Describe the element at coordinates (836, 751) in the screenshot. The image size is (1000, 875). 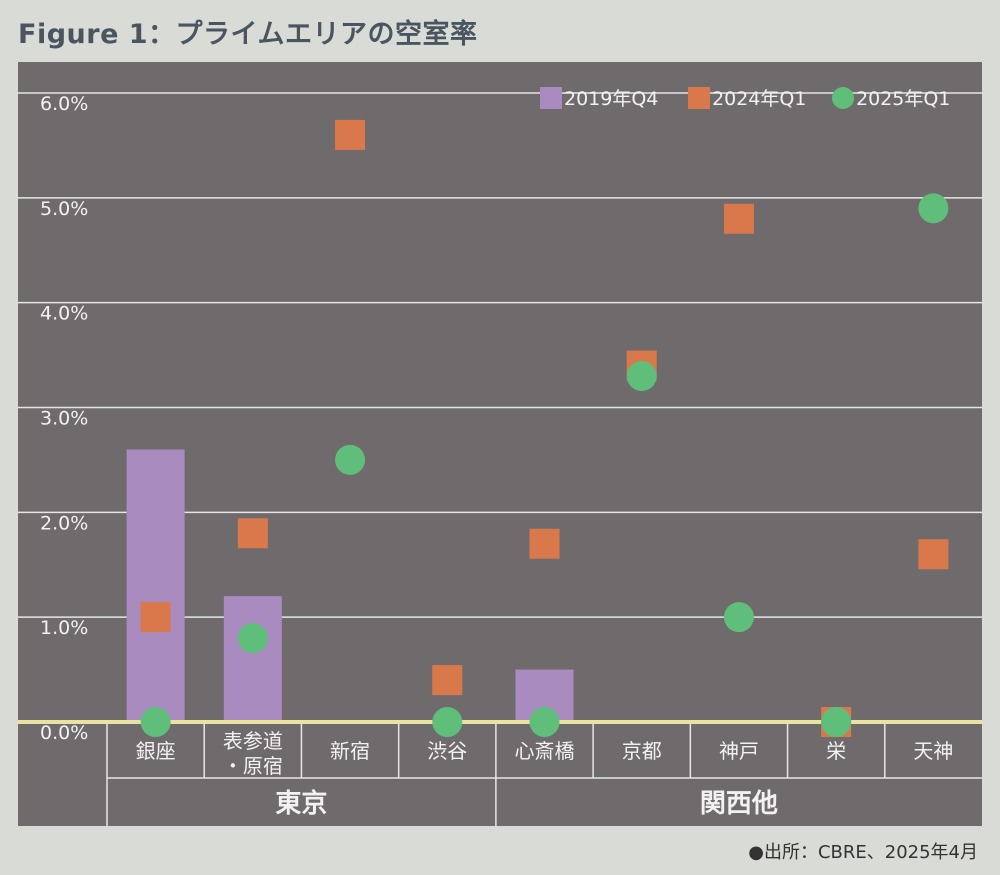
I see `category-label: 栄` at that location.